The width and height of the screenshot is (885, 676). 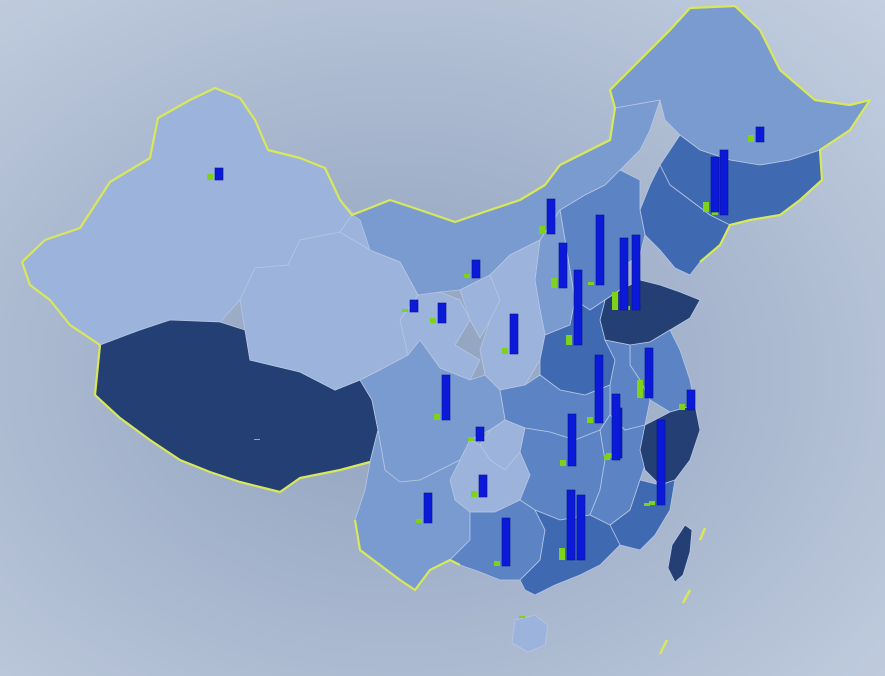 What do you see at coordinates (661, 462) in the screenshot?
I see `bar-tall-zhejiang` at bounding box center [661, 462].